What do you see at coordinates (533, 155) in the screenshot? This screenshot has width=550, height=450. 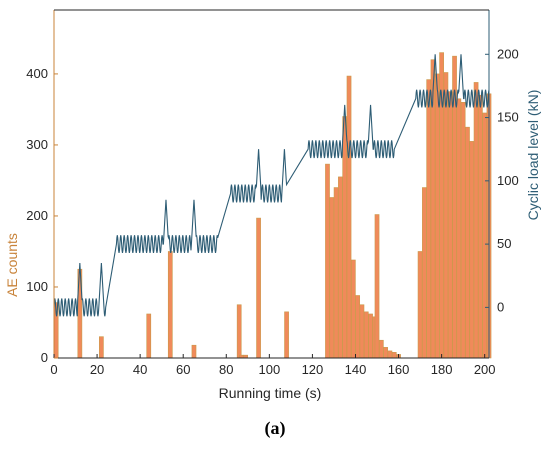 I see `y-axis-right-label: Cyclic load level (kN)` at bounding box center [533, 155].